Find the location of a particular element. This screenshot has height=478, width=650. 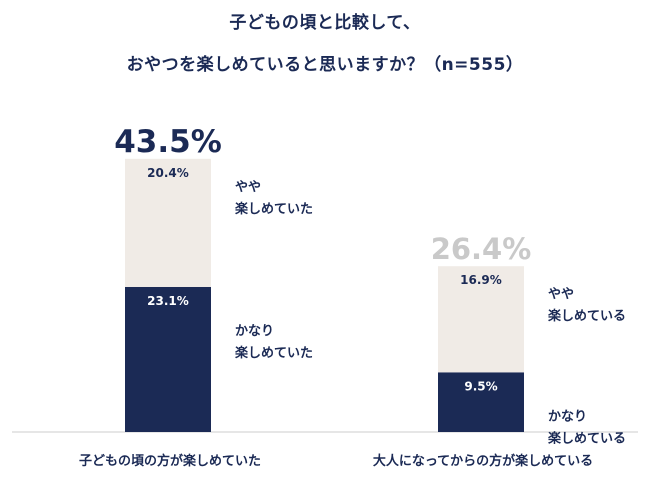

bar-total-label: 26.4% is located at coordinates (481, 249).